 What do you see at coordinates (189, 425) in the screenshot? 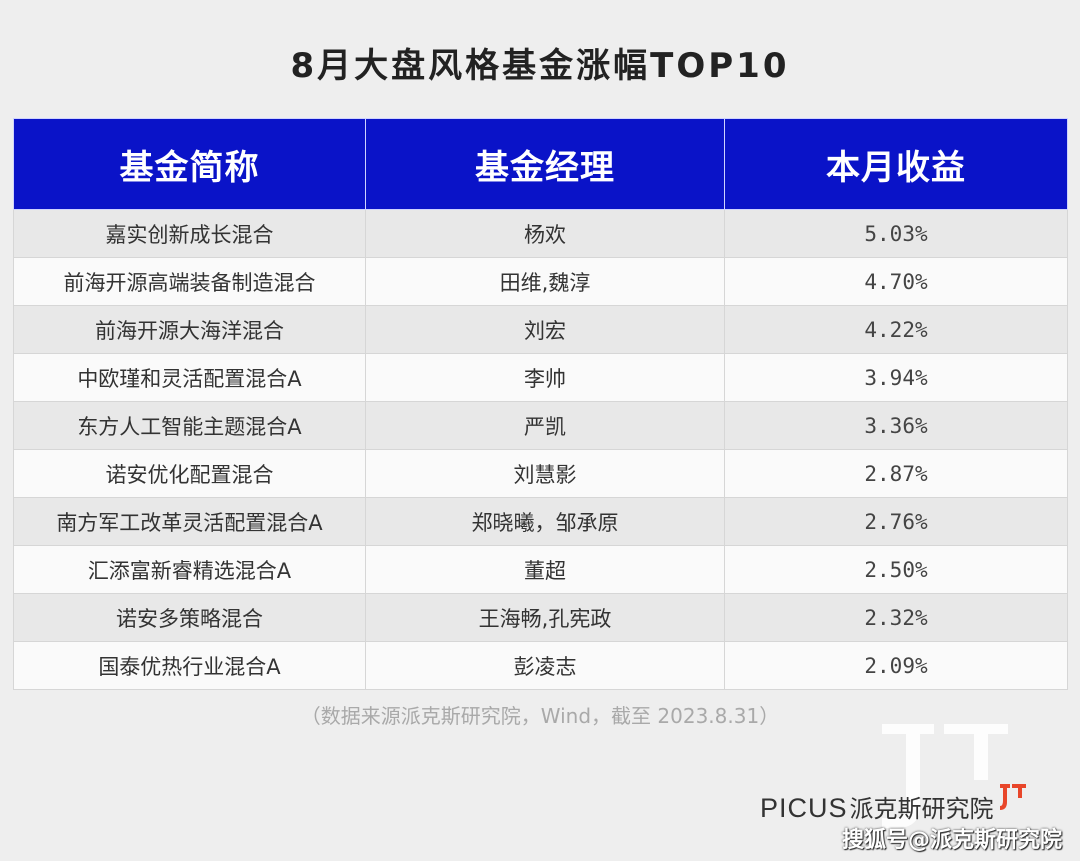
I see `fund-name-cell: 东方人工智能主题混合A` at bounding box center [189, 425].